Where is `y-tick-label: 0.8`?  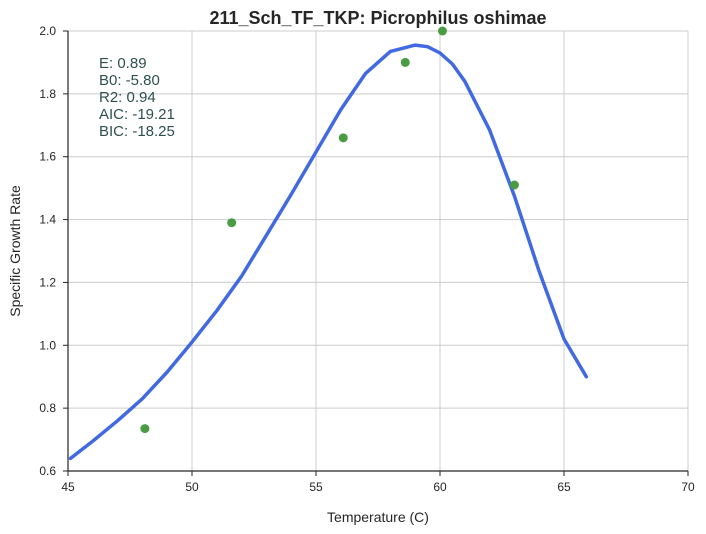
y-tick-label: 0.8 is located at coordinates (47, 408).